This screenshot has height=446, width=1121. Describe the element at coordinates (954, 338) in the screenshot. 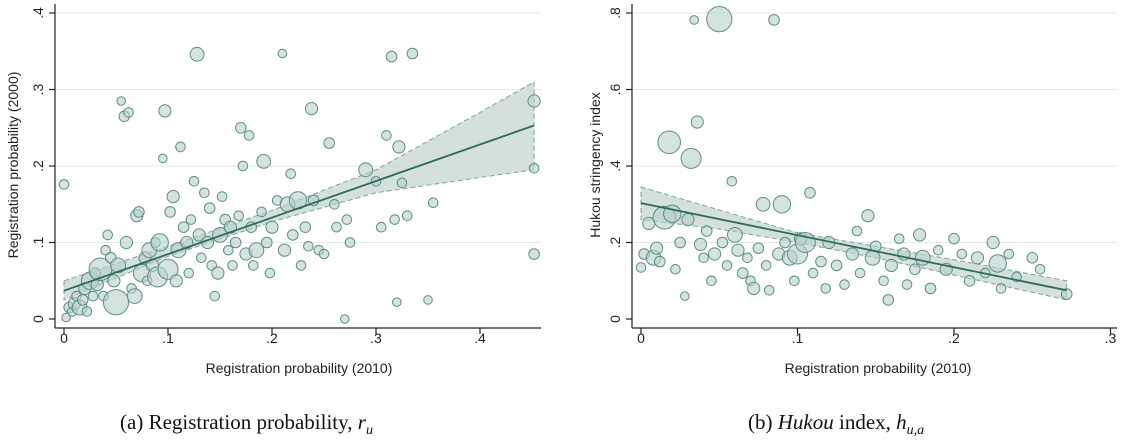

I see `x-tick-label: .2` at that location.